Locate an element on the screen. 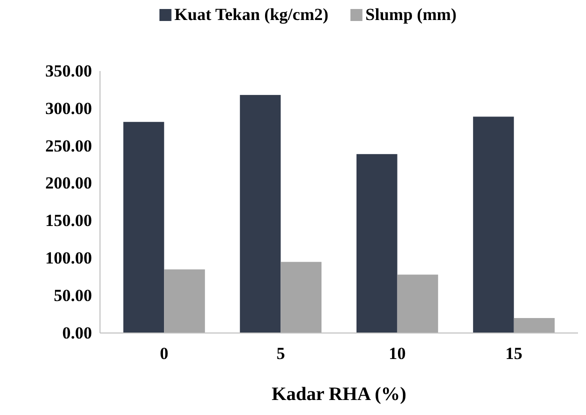 Image resolution: width=586 pixels, height=415 pixels. x-tick-label: 5 is located at coordinates (280, 354).